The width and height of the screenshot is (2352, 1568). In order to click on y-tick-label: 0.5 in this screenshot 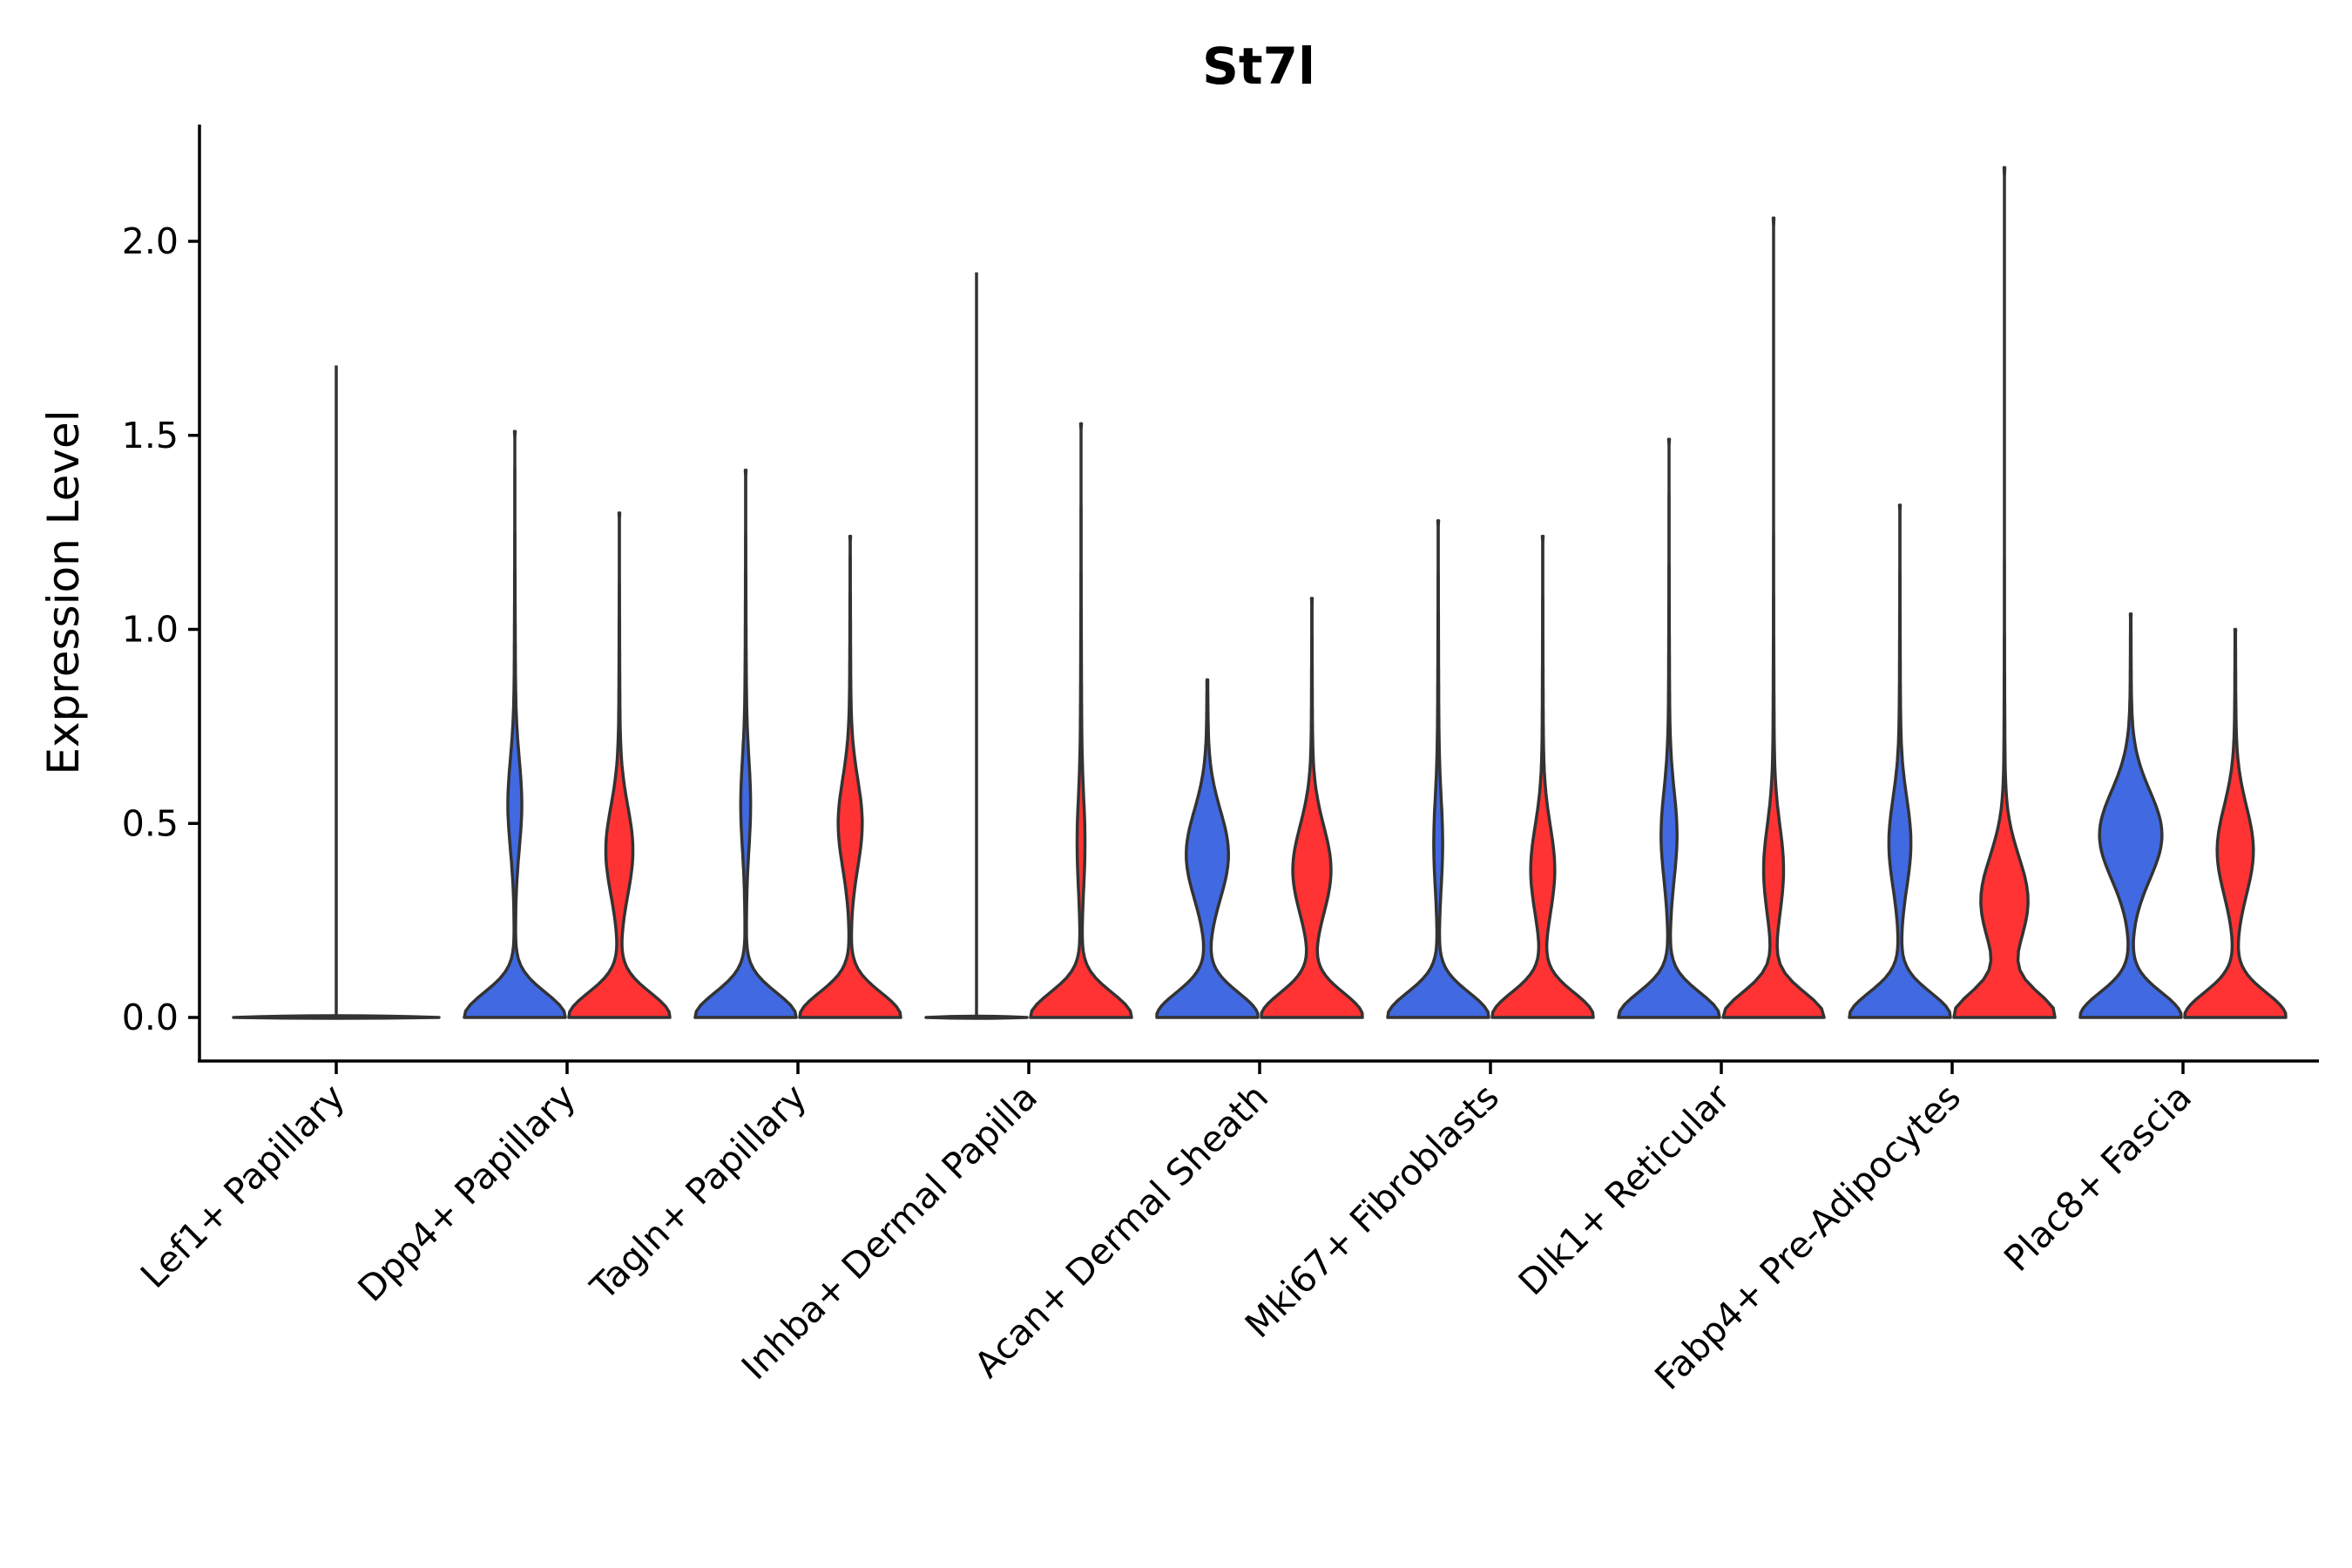, I will do `click(150, 823)`.